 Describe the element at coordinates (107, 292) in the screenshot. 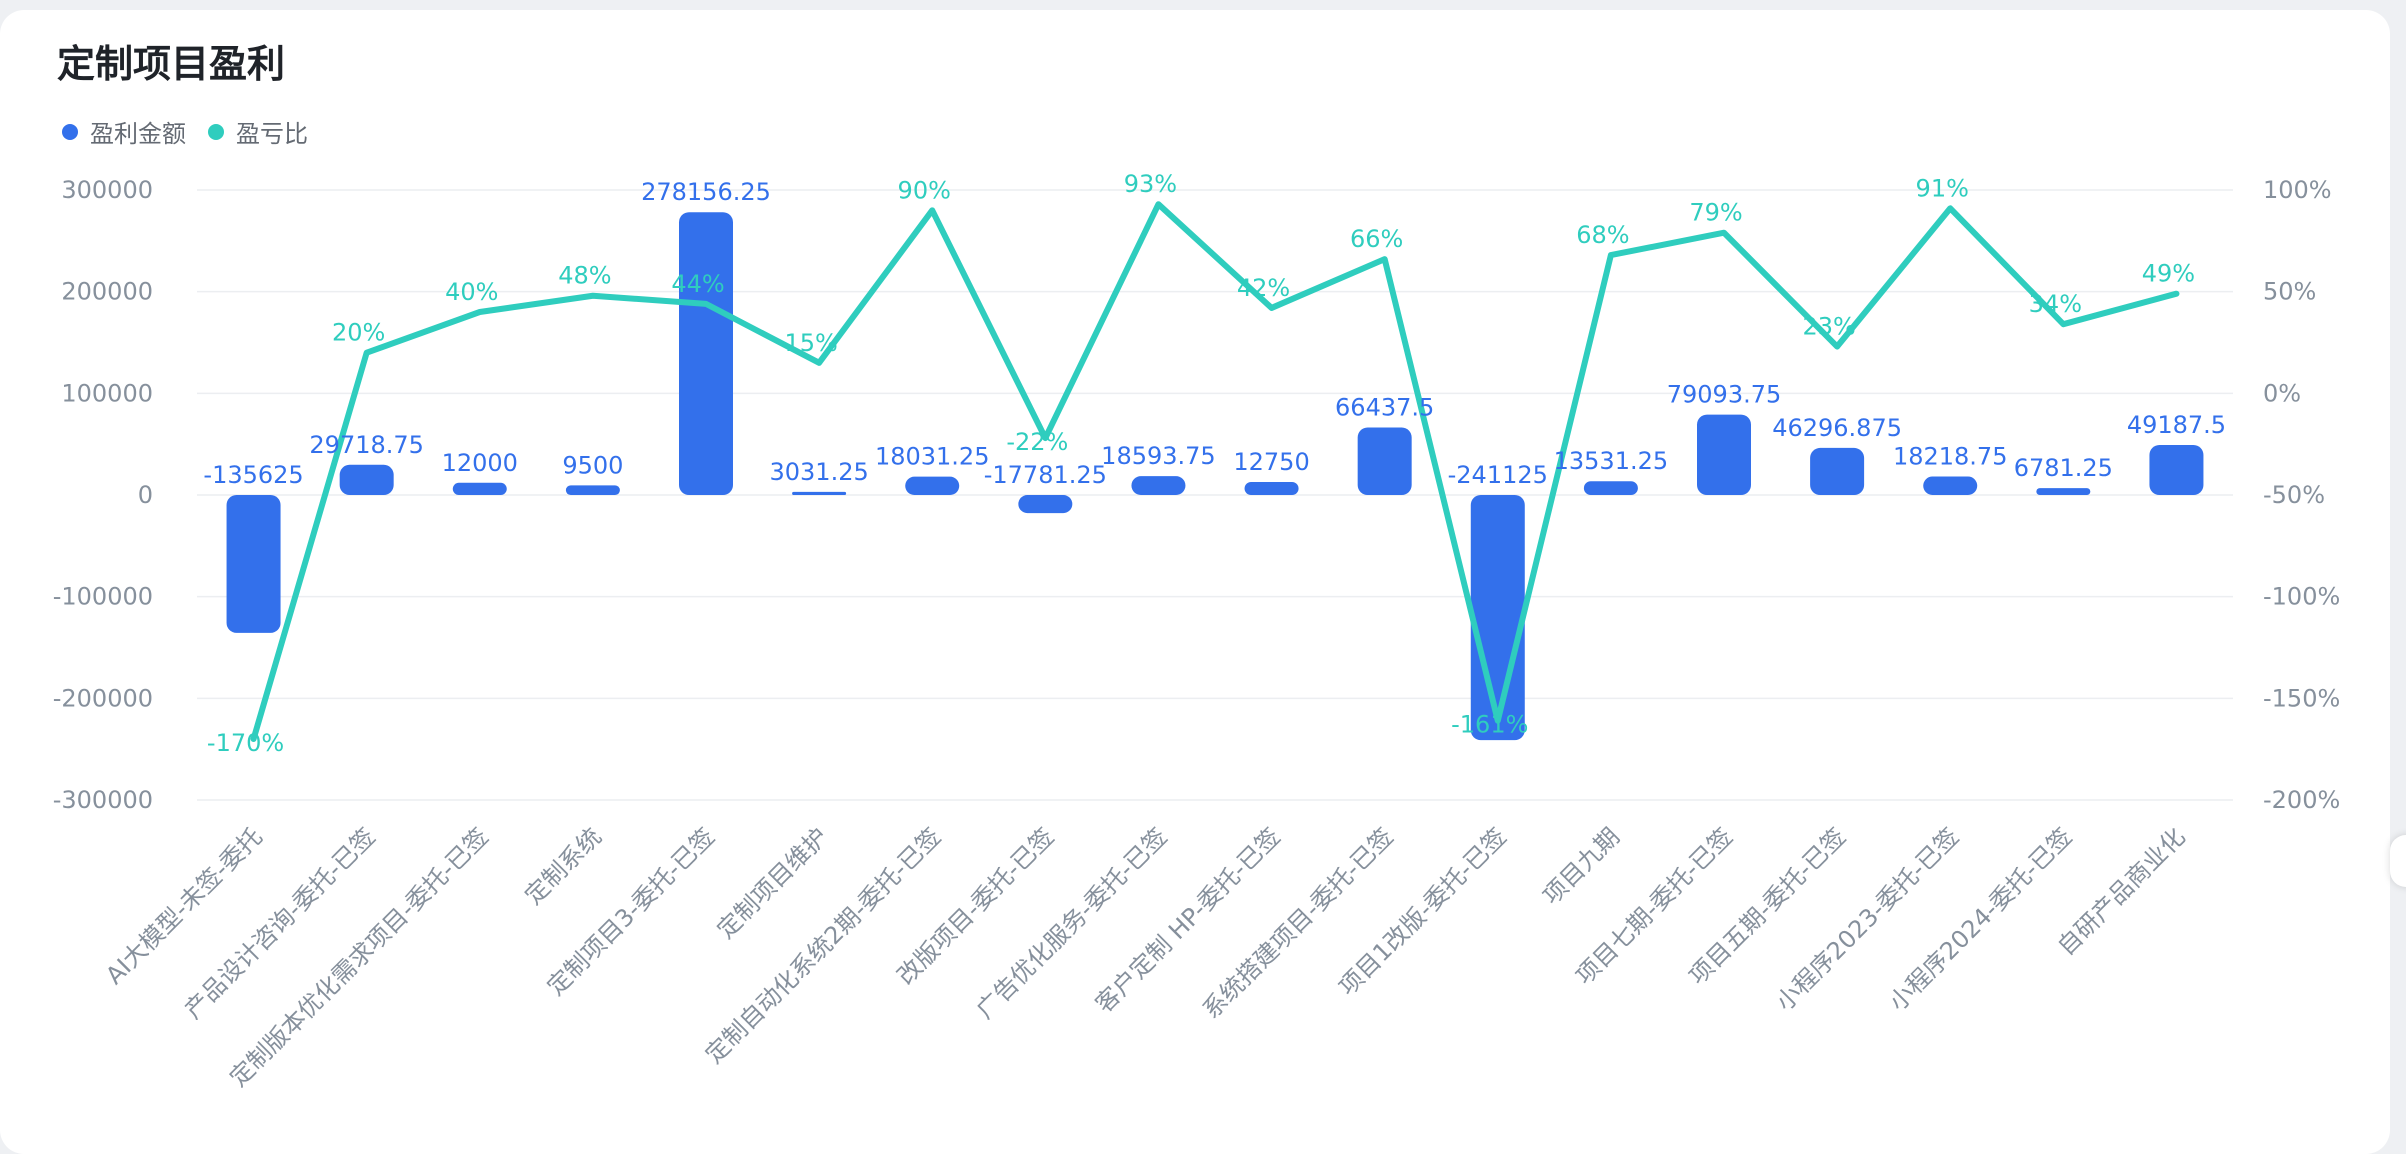

I see `y-left-tick-label: 200000` at that location.